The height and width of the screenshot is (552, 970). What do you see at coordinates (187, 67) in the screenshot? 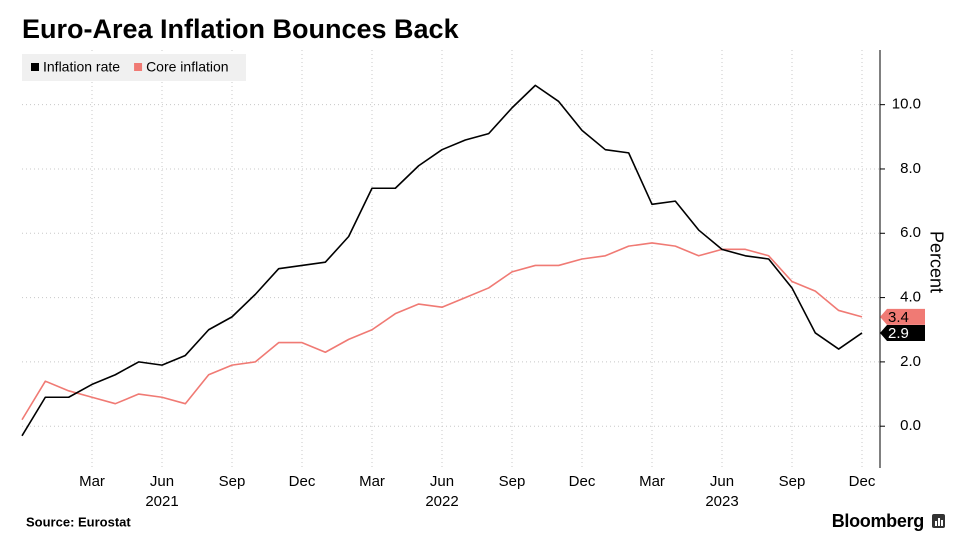
I see `legend-label: Core inflation` at bounding box center [187, 67].